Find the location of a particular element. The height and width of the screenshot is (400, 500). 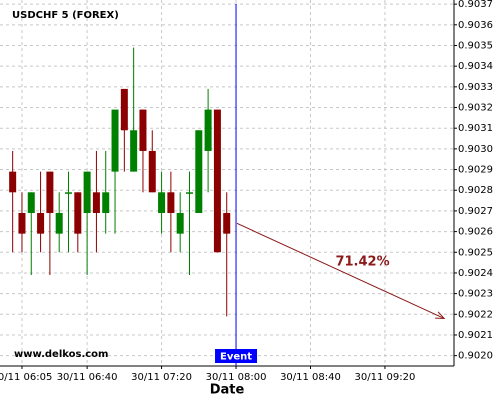

event-label: Event is located at coordinates (236, 357).